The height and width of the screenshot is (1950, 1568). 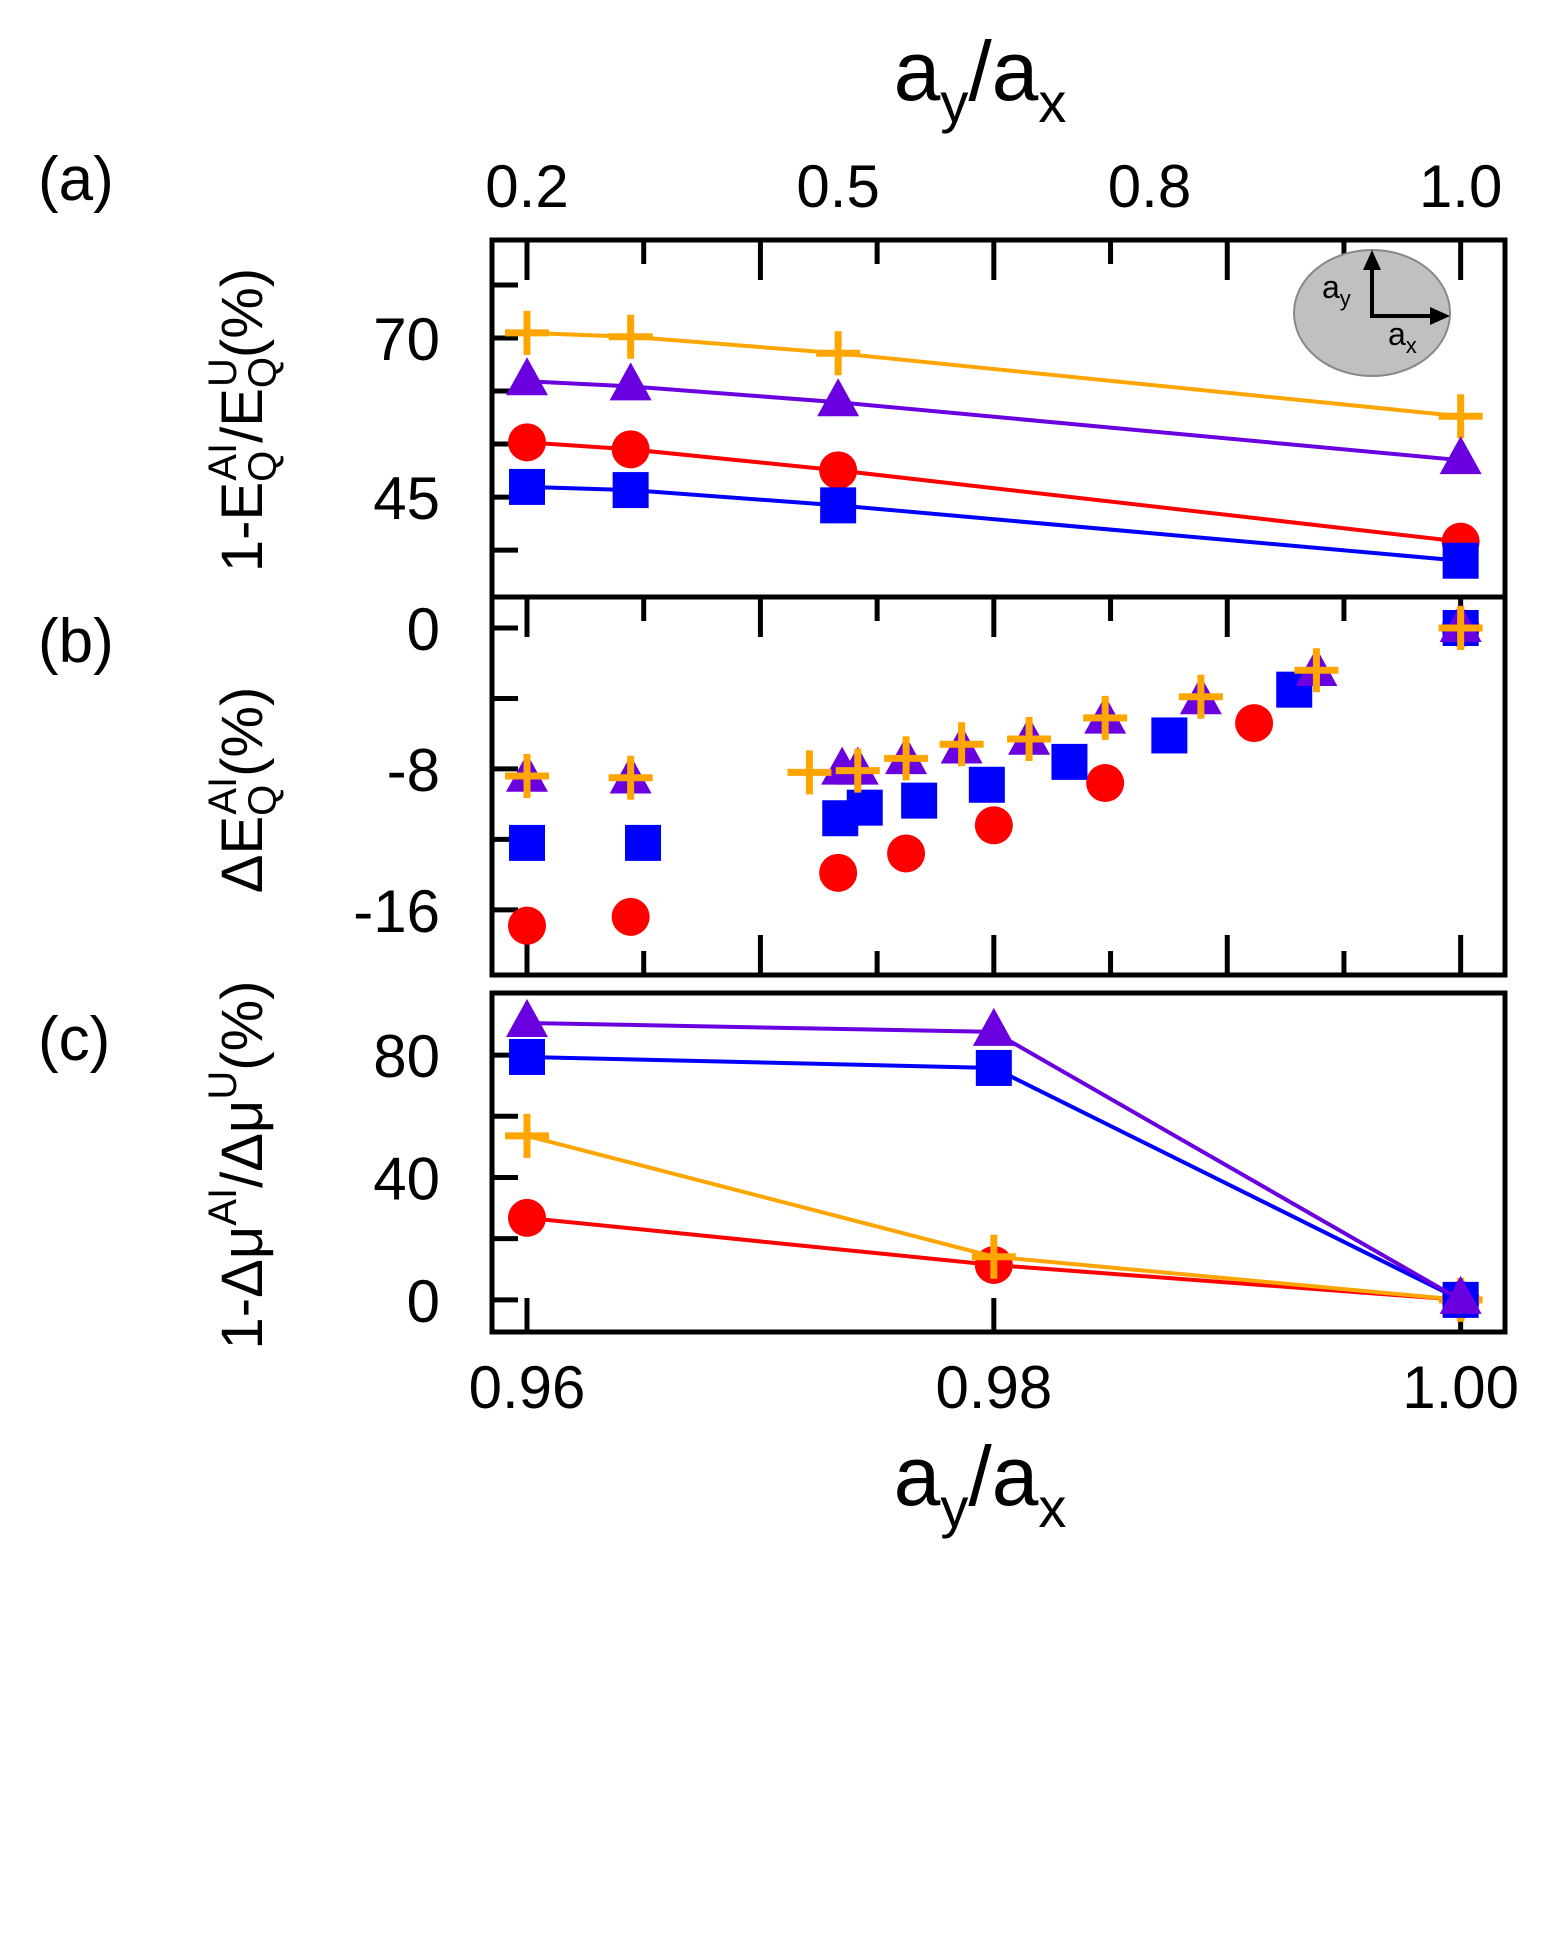 I want to click on panel-b: -16 -8 0, so click(x=930, y=786).